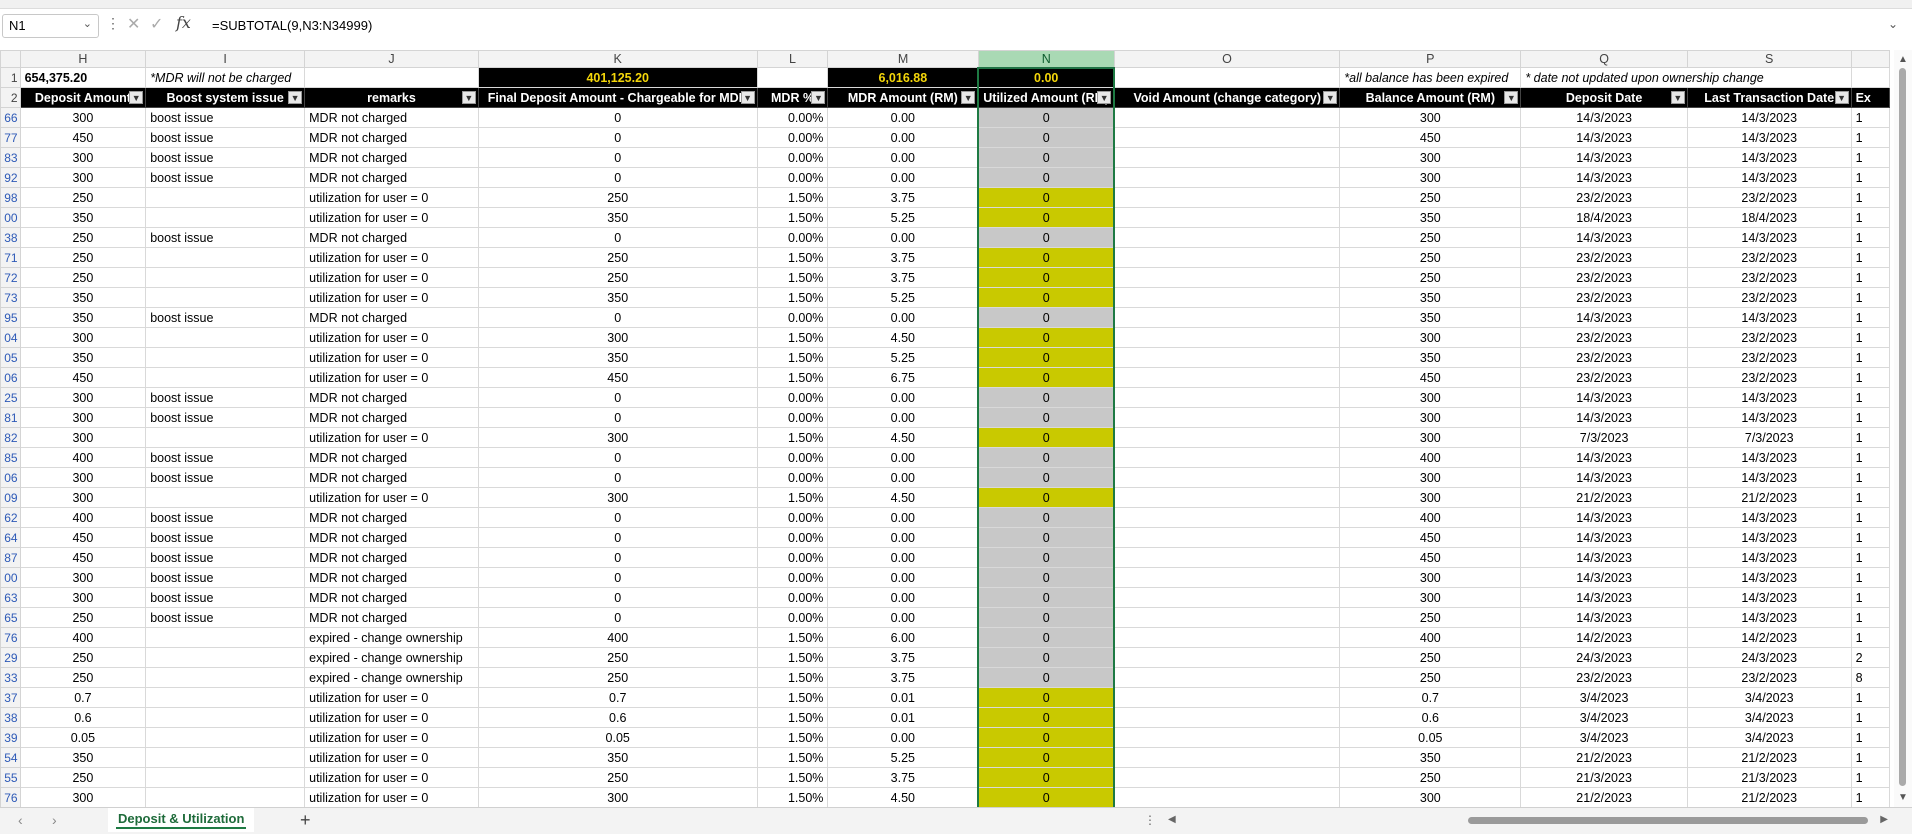 The height and width of the screenshot is (834, 1912). Describe the element at coordinates (1430, 59) in the screenshot. I see `column-header-p: P` at that location.